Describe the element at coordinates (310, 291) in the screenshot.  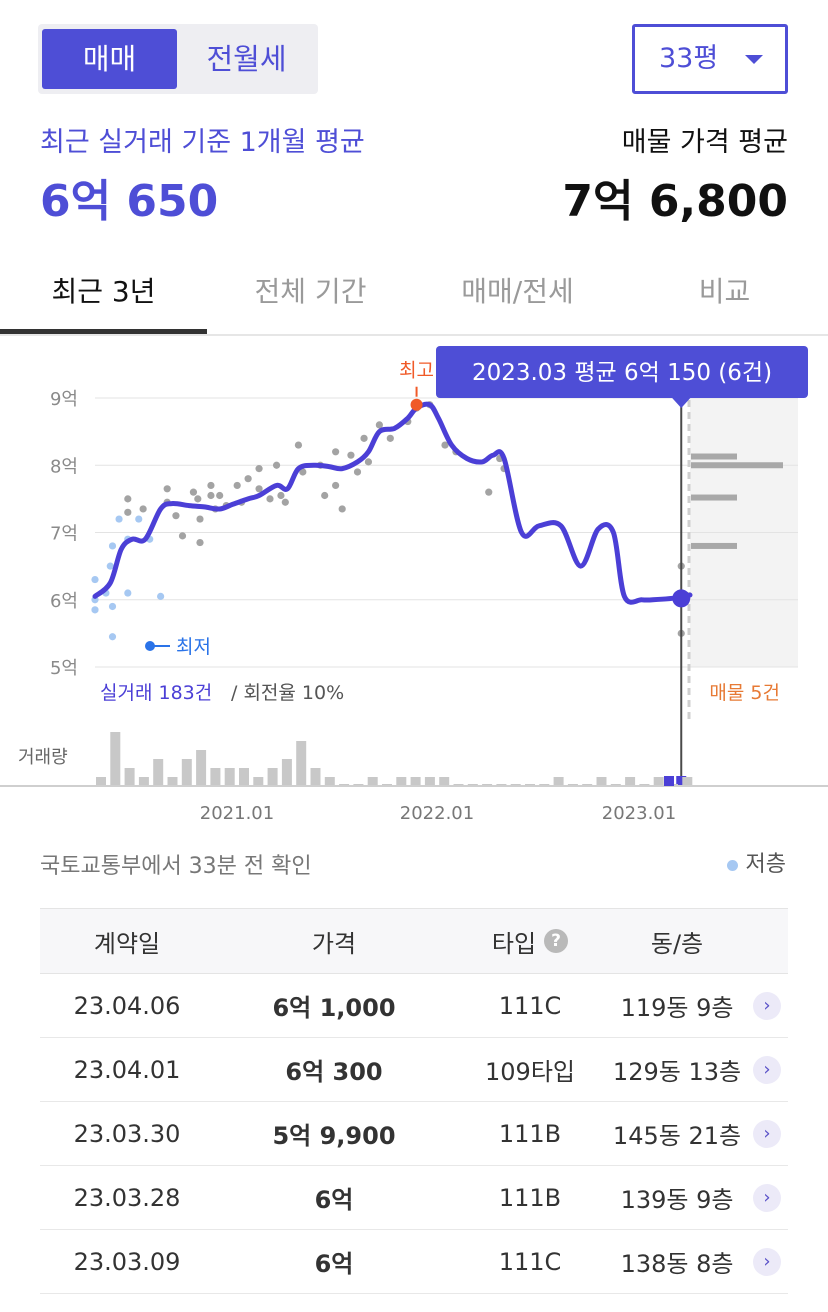
I see `tab-all-period: 전체 기간` at that location.